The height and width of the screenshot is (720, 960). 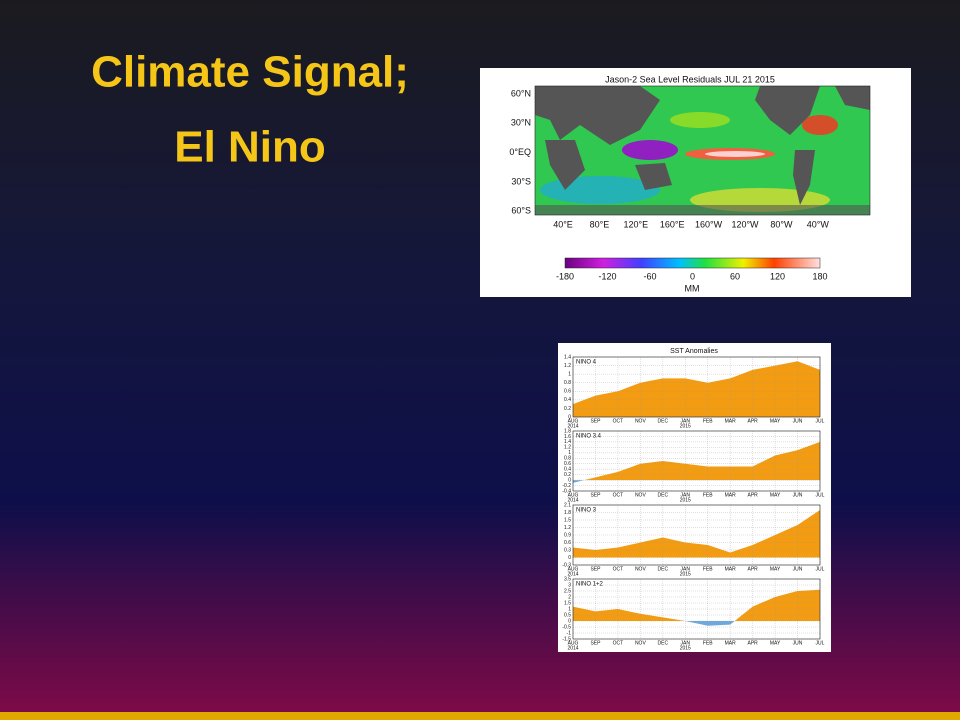 What do you see at coordinates (563, 224) in the screenshot?
I see `lon-label: 40°E` at bounding box center [563, 224].